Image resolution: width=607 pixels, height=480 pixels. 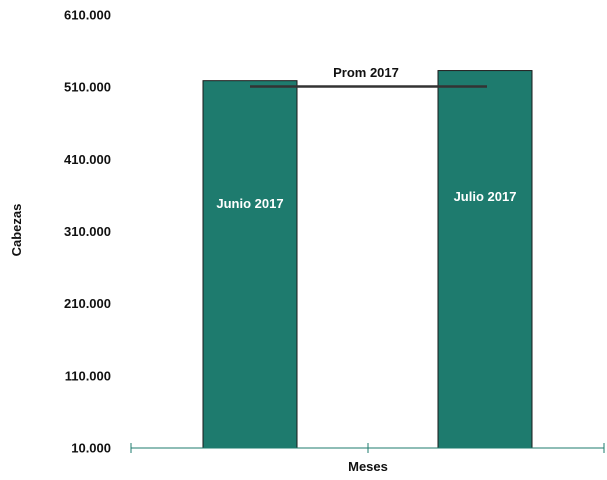 What do you see at coordinates (87, 159) in the screenshot?
I see `y-tick-label: 410.000` at bounding box center [87, 159].